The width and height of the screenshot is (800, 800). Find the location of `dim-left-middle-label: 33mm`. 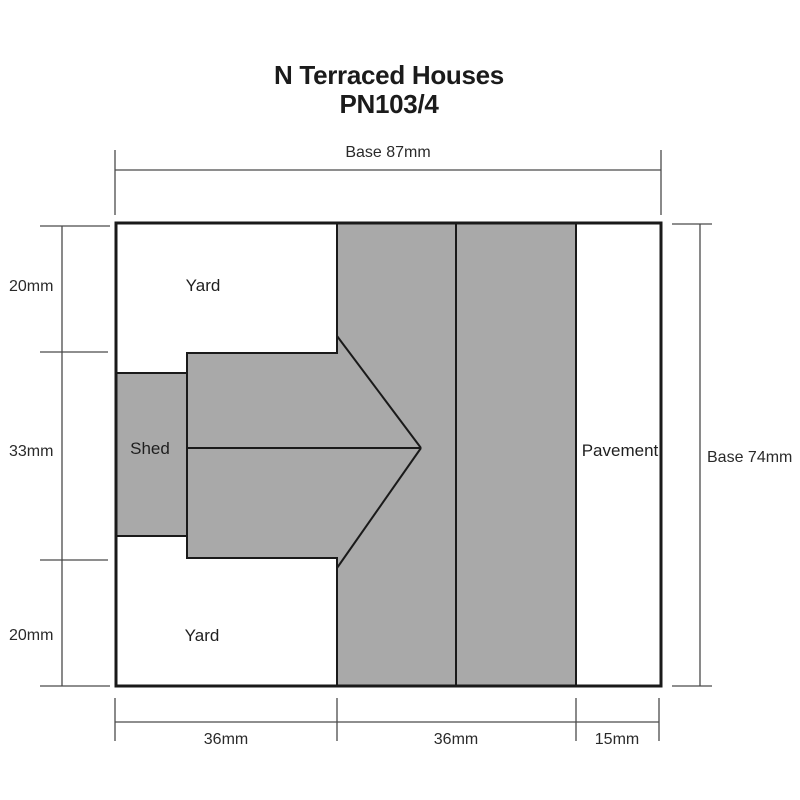

dim-left-middle-label: 33mm is located at coordinates (31, 451).